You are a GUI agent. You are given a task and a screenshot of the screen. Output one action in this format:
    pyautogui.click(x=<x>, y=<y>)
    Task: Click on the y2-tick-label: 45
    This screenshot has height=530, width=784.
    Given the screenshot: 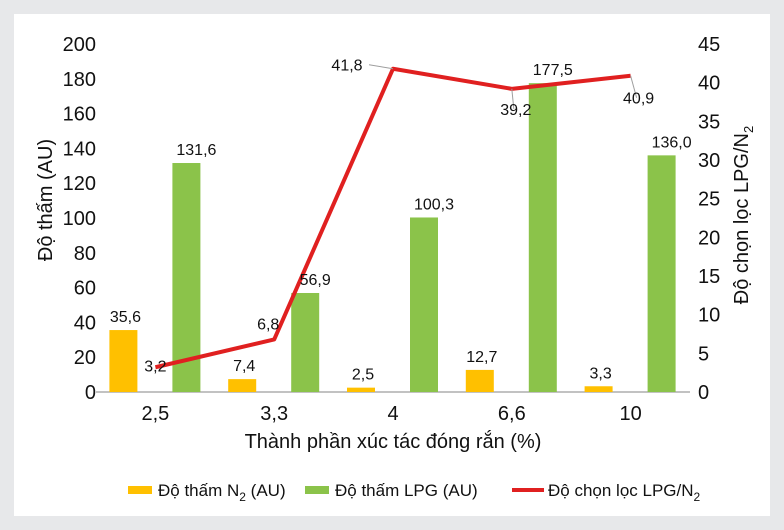 What is the action you would take?
    pyautogui.click(x=709, y=45)
    